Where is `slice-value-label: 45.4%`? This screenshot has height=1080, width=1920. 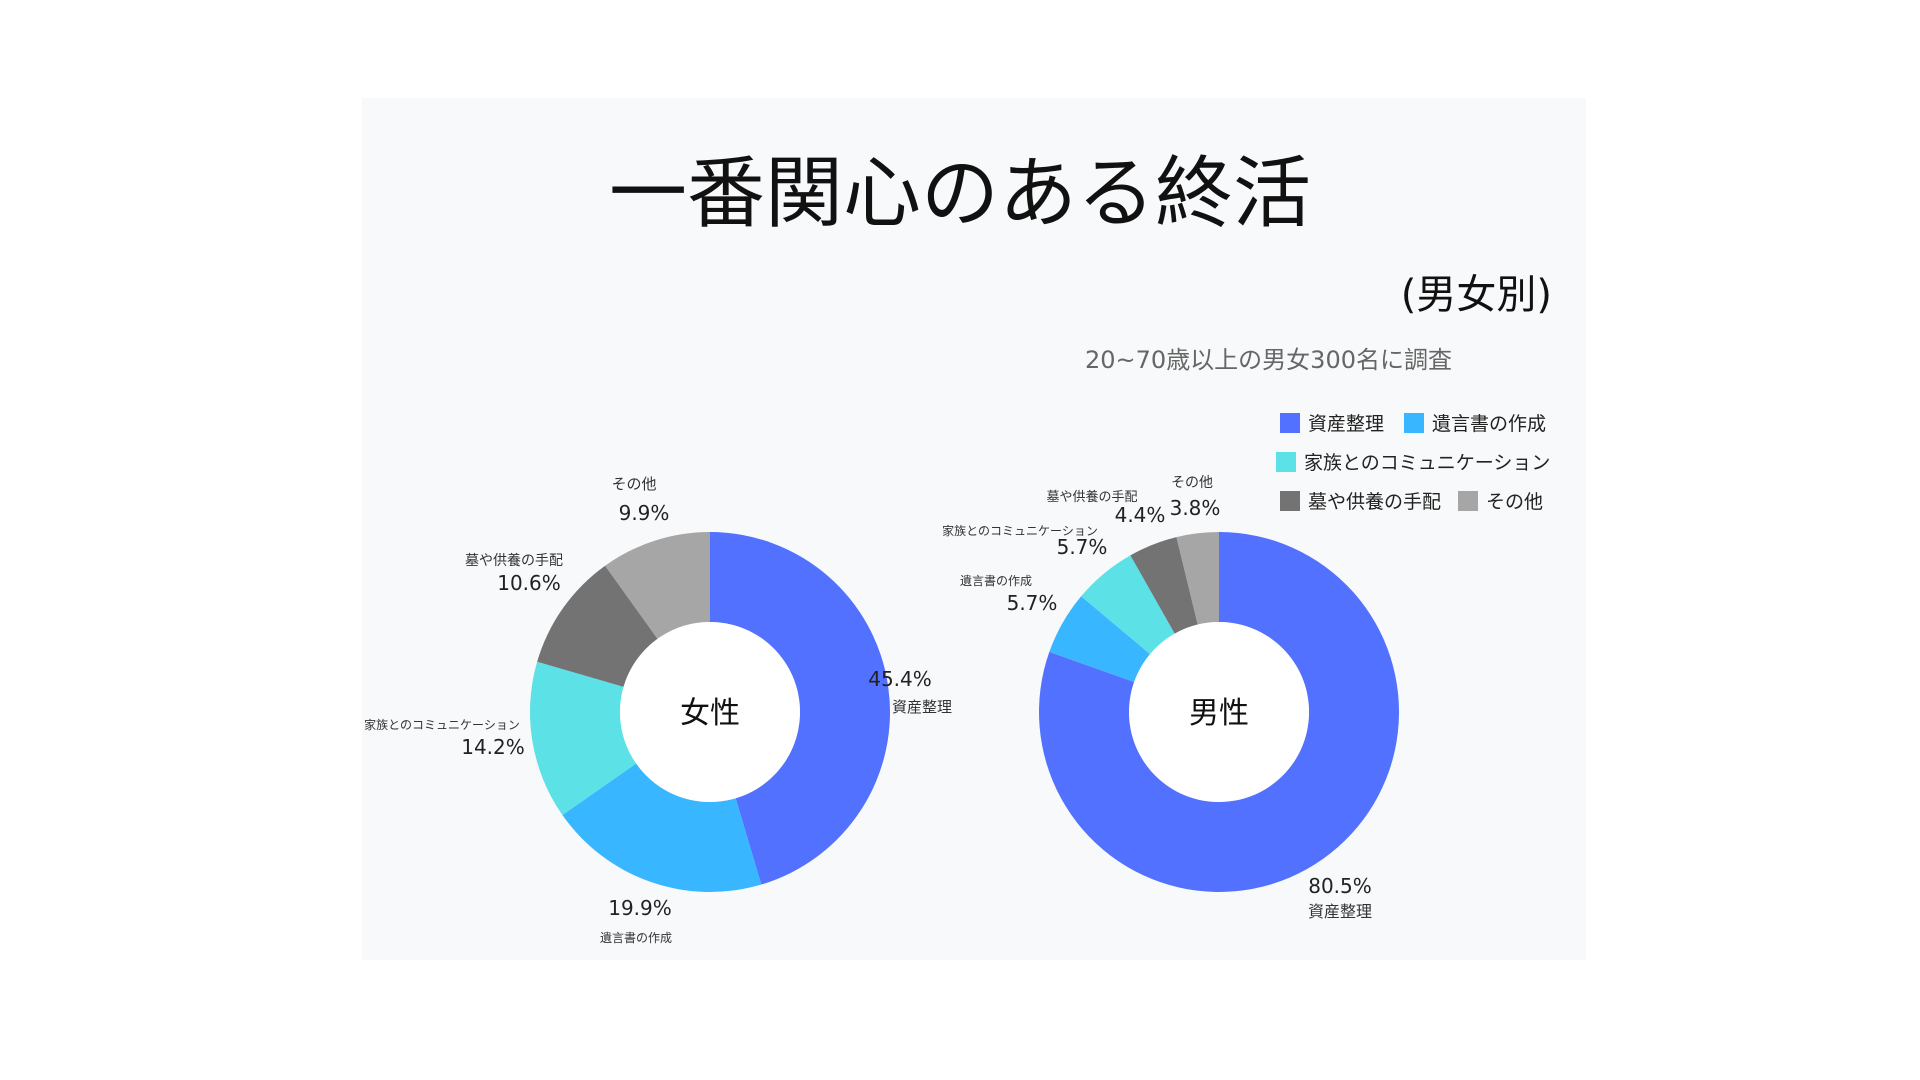 slice-value-label: 45.4% is located at coordinates (900, 679).